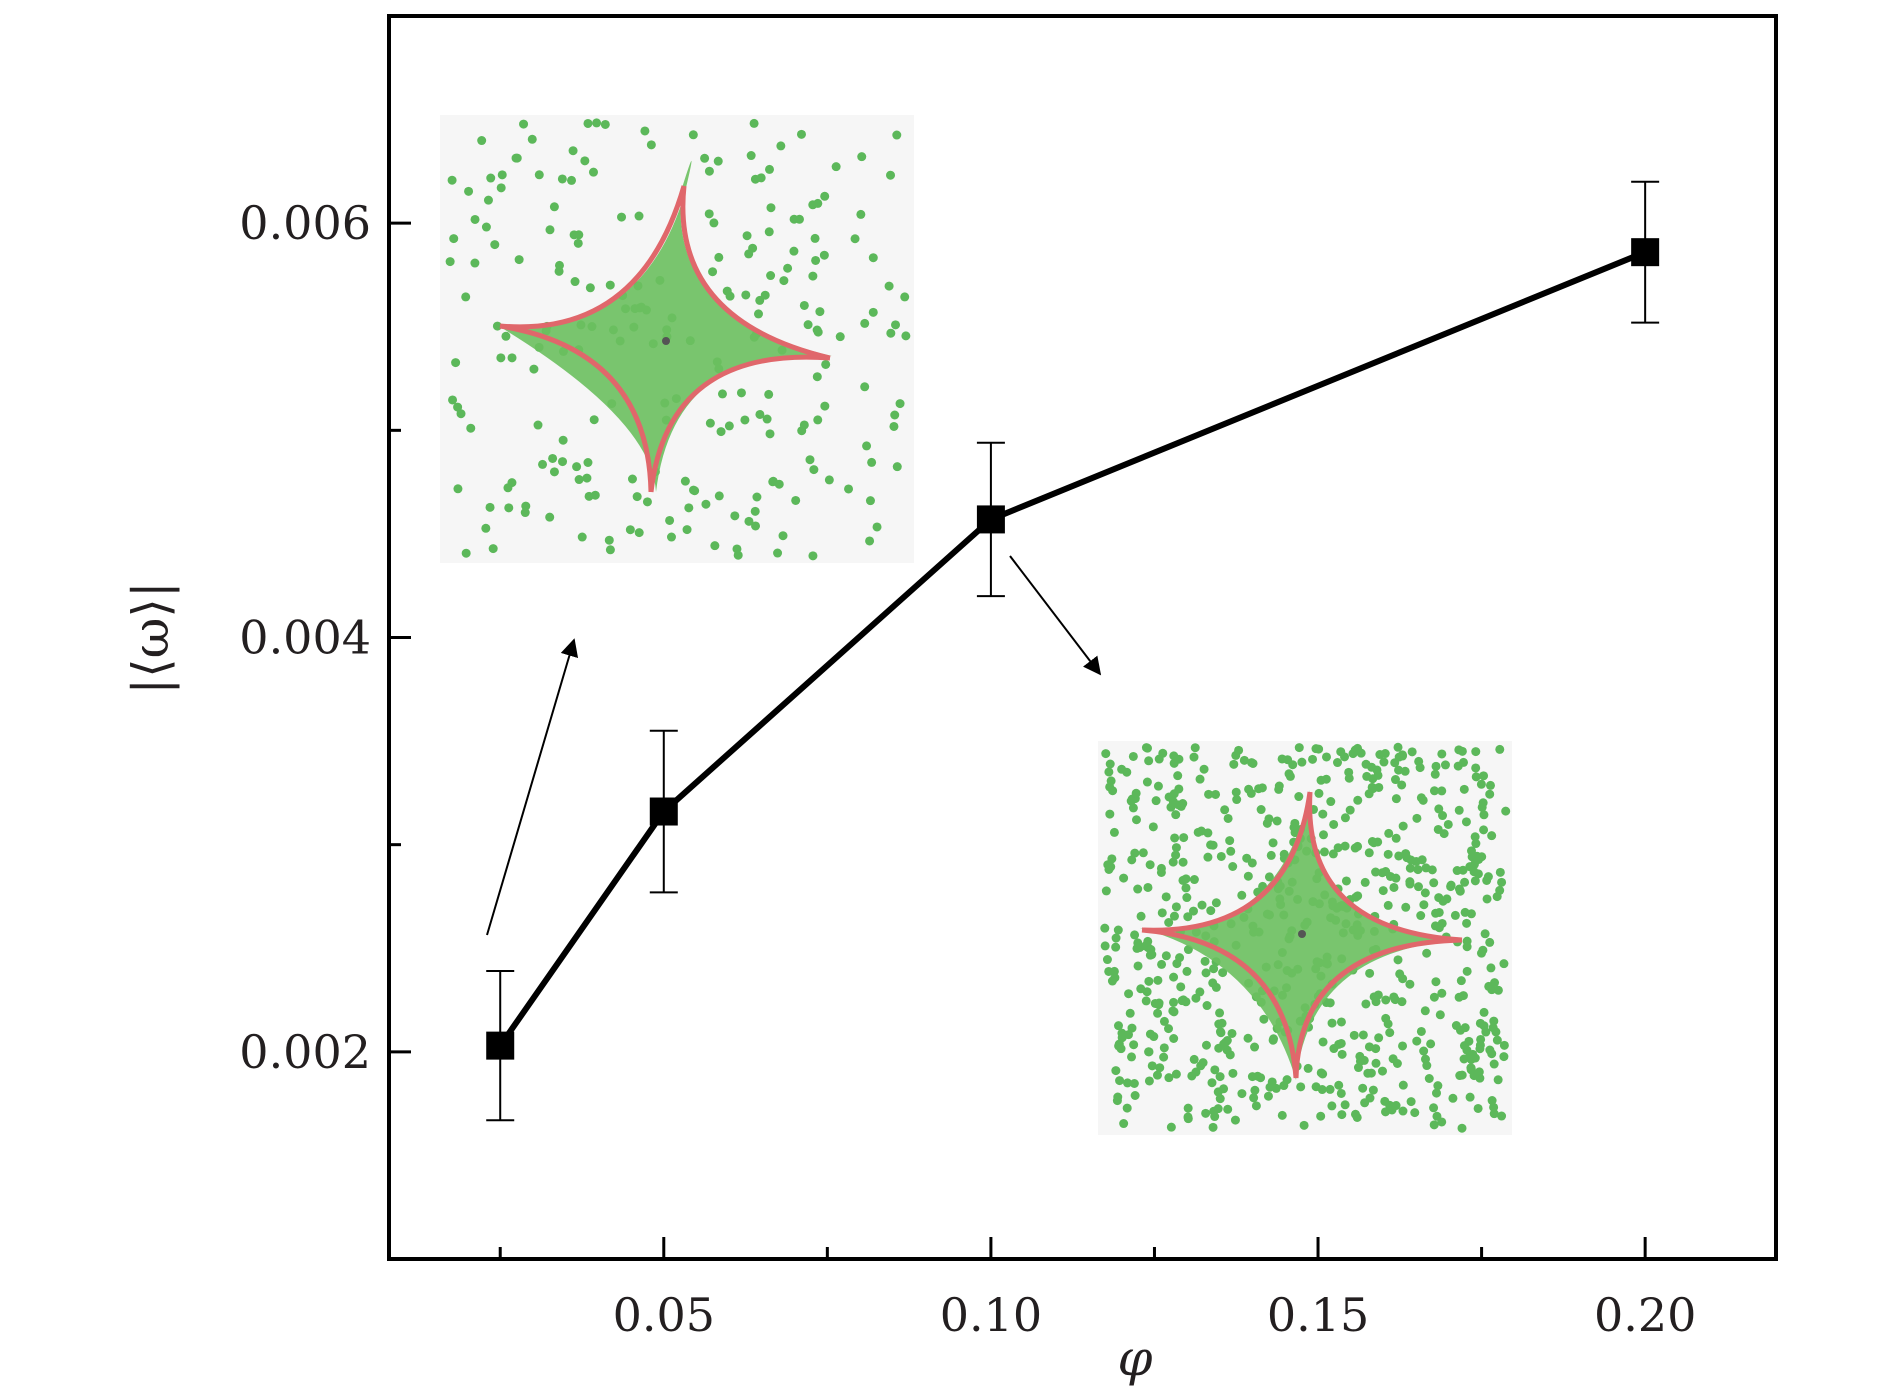 Image resolution: width=1890 pixels, height=1394 pixels. What do you see at coordinates (532, 787) in the screenshot?
I see `arrow-to-low-phi-inset` at bounding box center [532, 787].